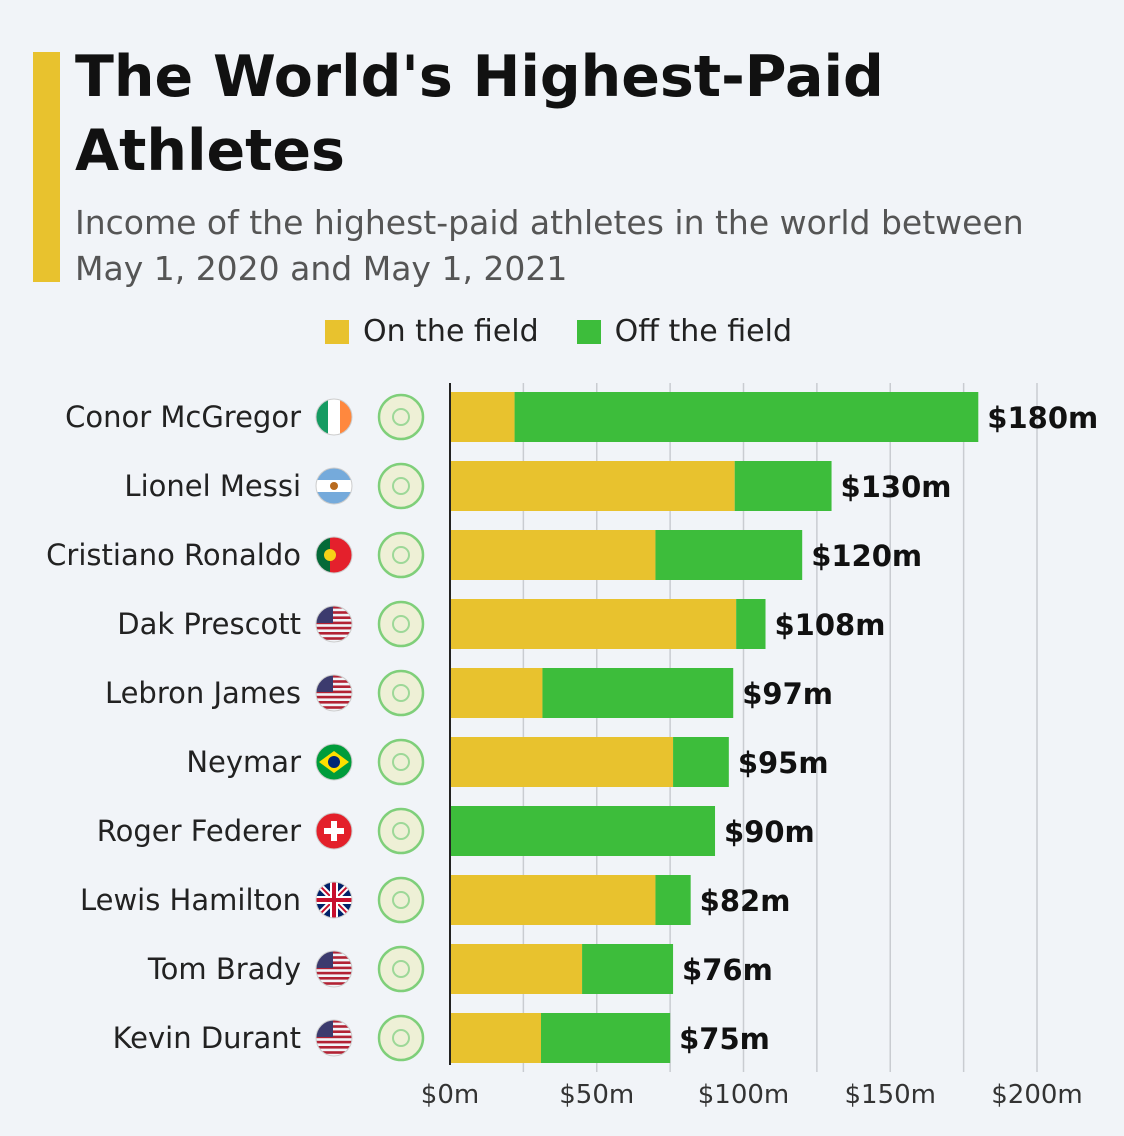  Describe the element at coordinates (334, 417) in the screenshot. I see `flag-ireland-icon` at that location.